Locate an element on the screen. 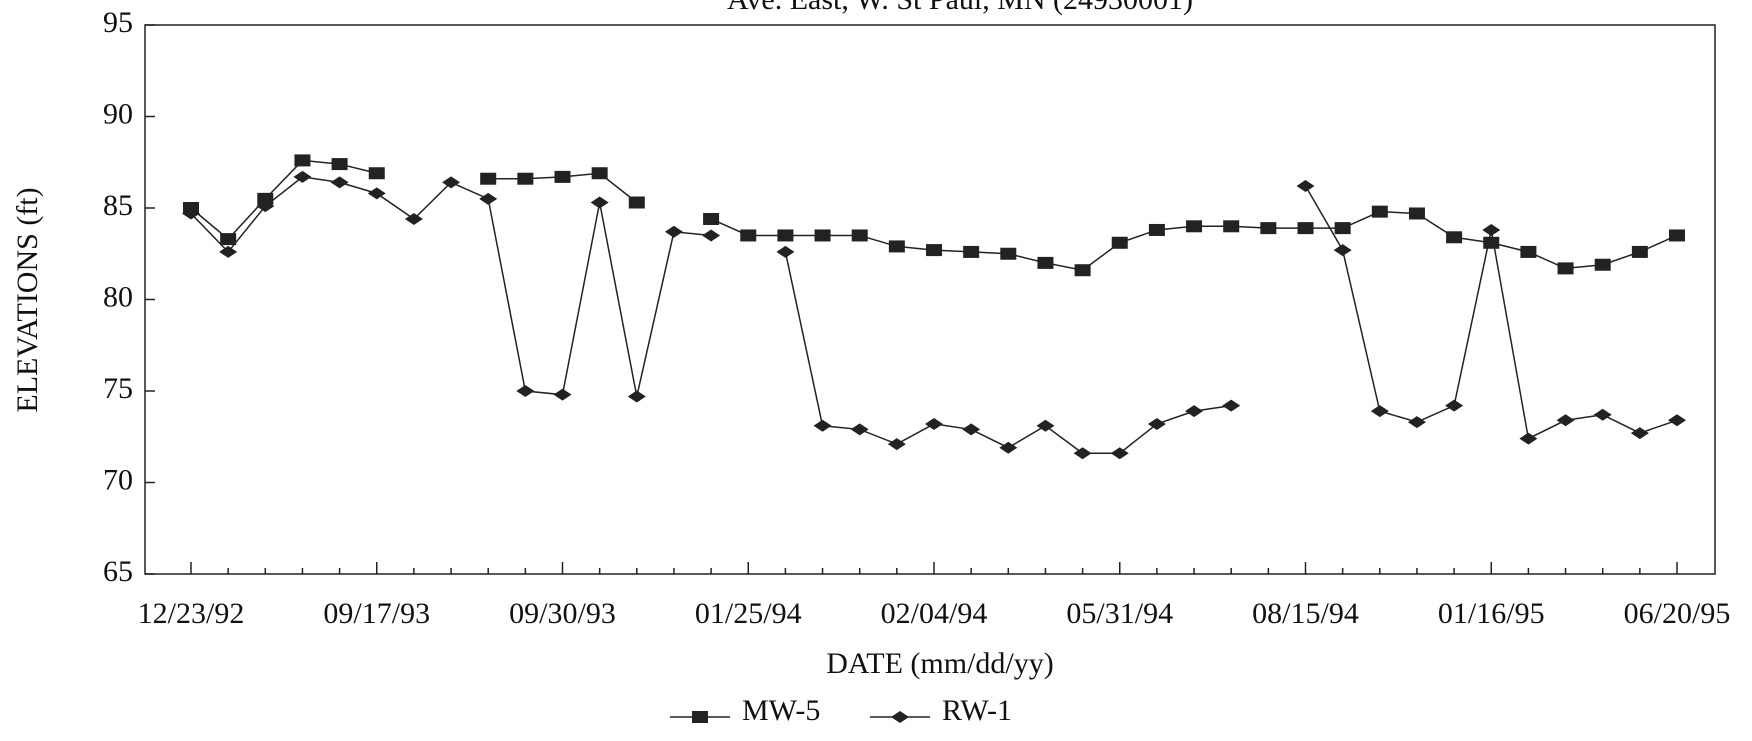  y-tick-label: 65 is located at coordinates (118, 571).